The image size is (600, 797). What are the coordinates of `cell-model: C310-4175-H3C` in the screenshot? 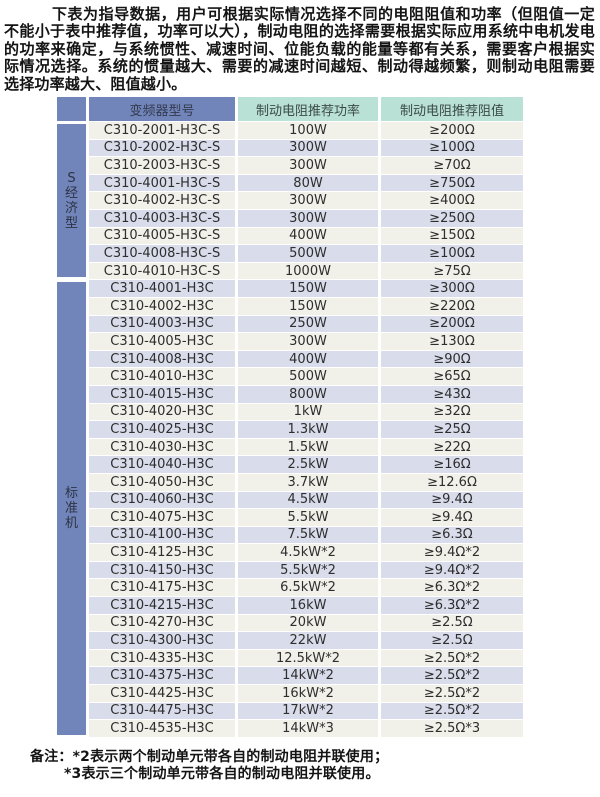 It's located at (162, 588).